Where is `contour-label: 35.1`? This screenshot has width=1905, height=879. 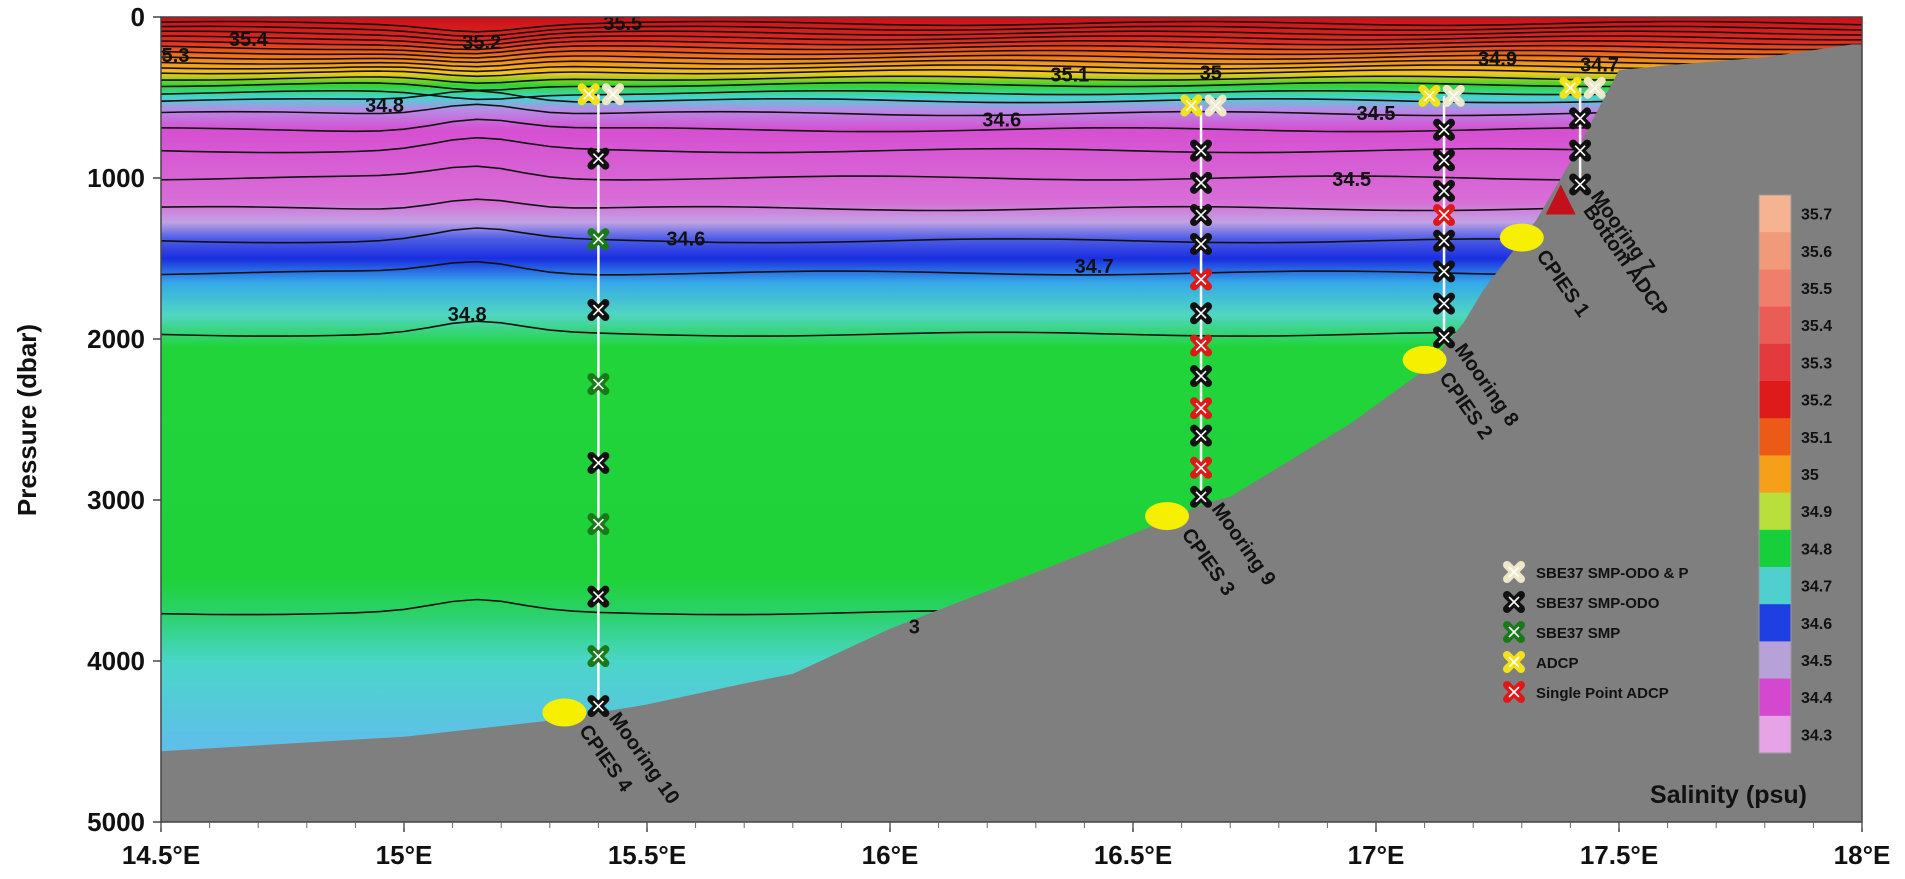 contour-label: 35.1 is located at coordinates (1069, 75).